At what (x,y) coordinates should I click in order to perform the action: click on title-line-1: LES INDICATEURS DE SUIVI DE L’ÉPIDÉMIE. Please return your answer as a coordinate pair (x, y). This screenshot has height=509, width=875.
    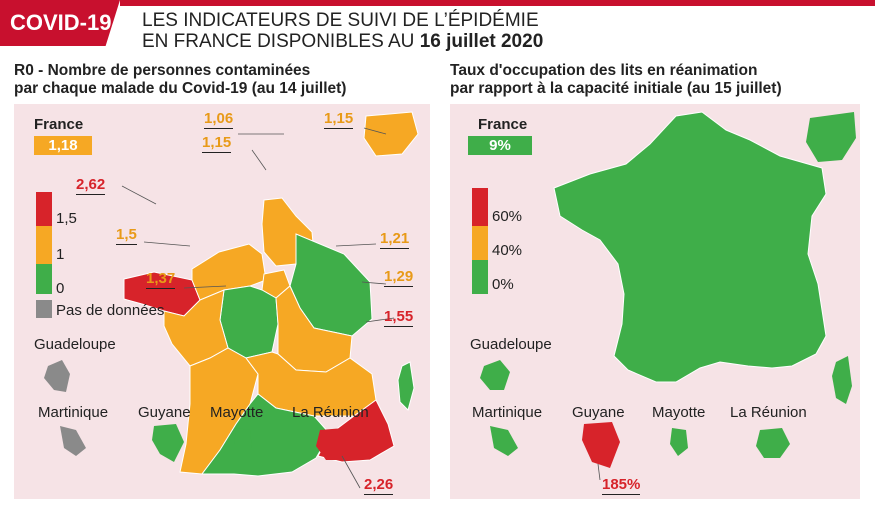
    Looking at the image, I should click on (340, 20).